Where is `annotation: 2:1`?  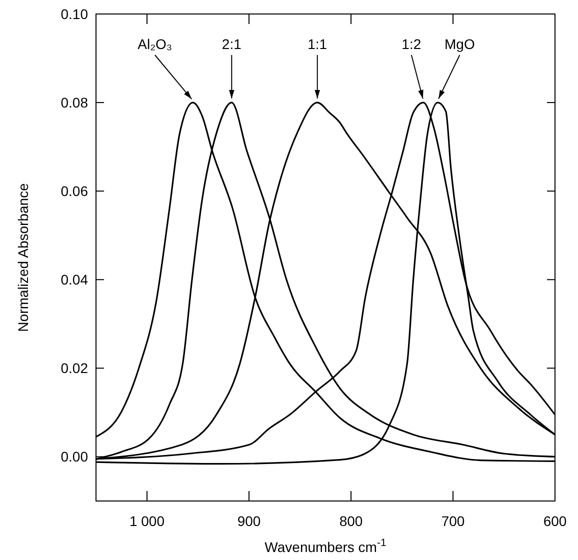
annotation: 2:1 is located at coordinates (232, 44).